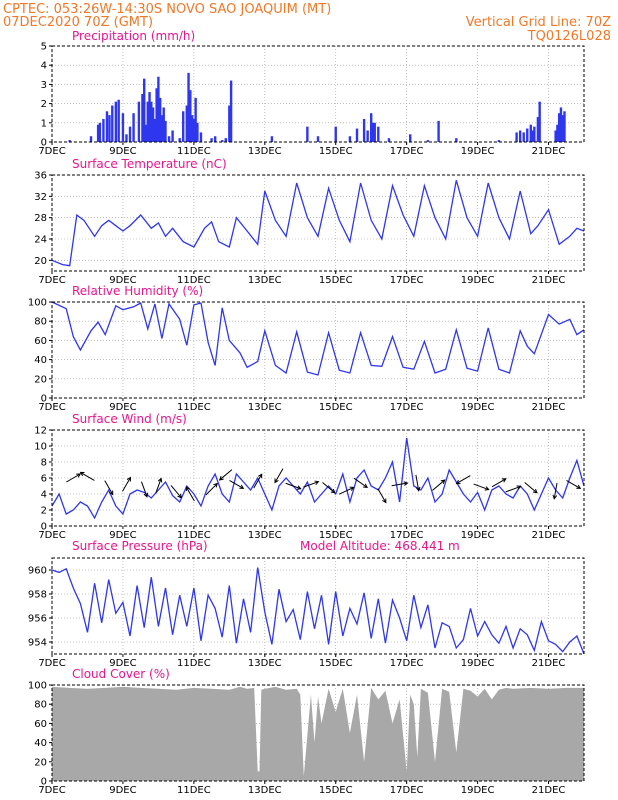 Image resolution: width=618 pixels, height=800 pixels. I want to click on temp-series-line, so click(318, 223).